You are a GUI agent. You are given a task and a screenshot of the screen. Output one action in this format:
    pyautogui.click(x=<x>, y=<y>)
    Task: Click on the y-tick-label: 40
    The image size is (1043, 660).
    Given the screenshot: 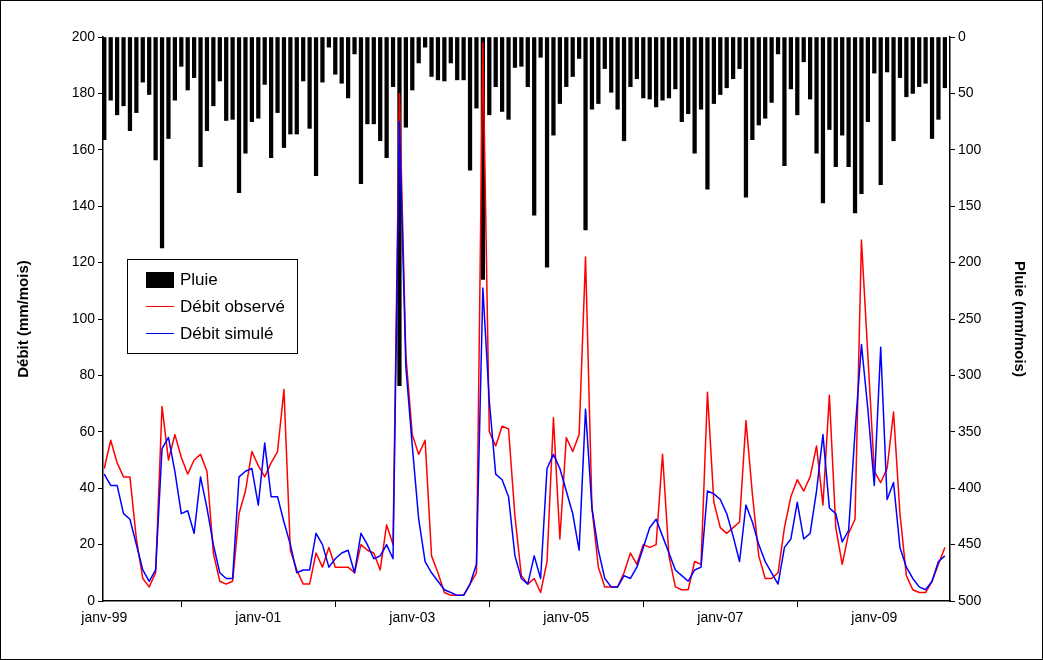 What is the action you would take?
    pyautogui.click(x=87, y=487)
    